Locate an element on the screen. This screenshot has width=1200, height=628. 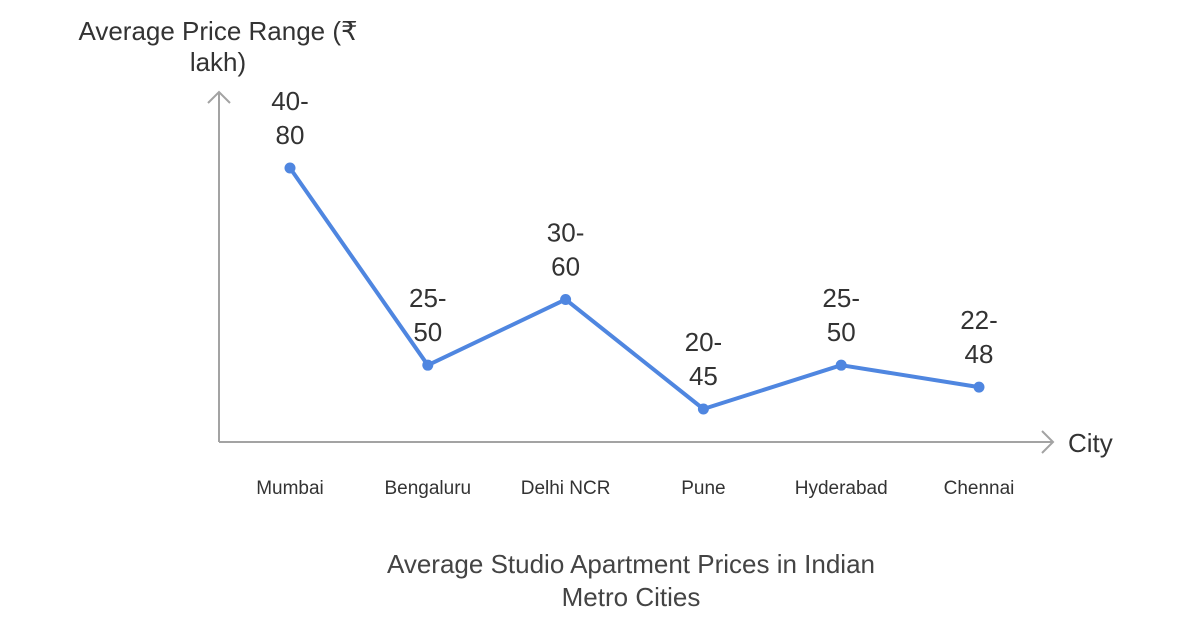
data-label: 40-80 is located at coordinates (290, 118).